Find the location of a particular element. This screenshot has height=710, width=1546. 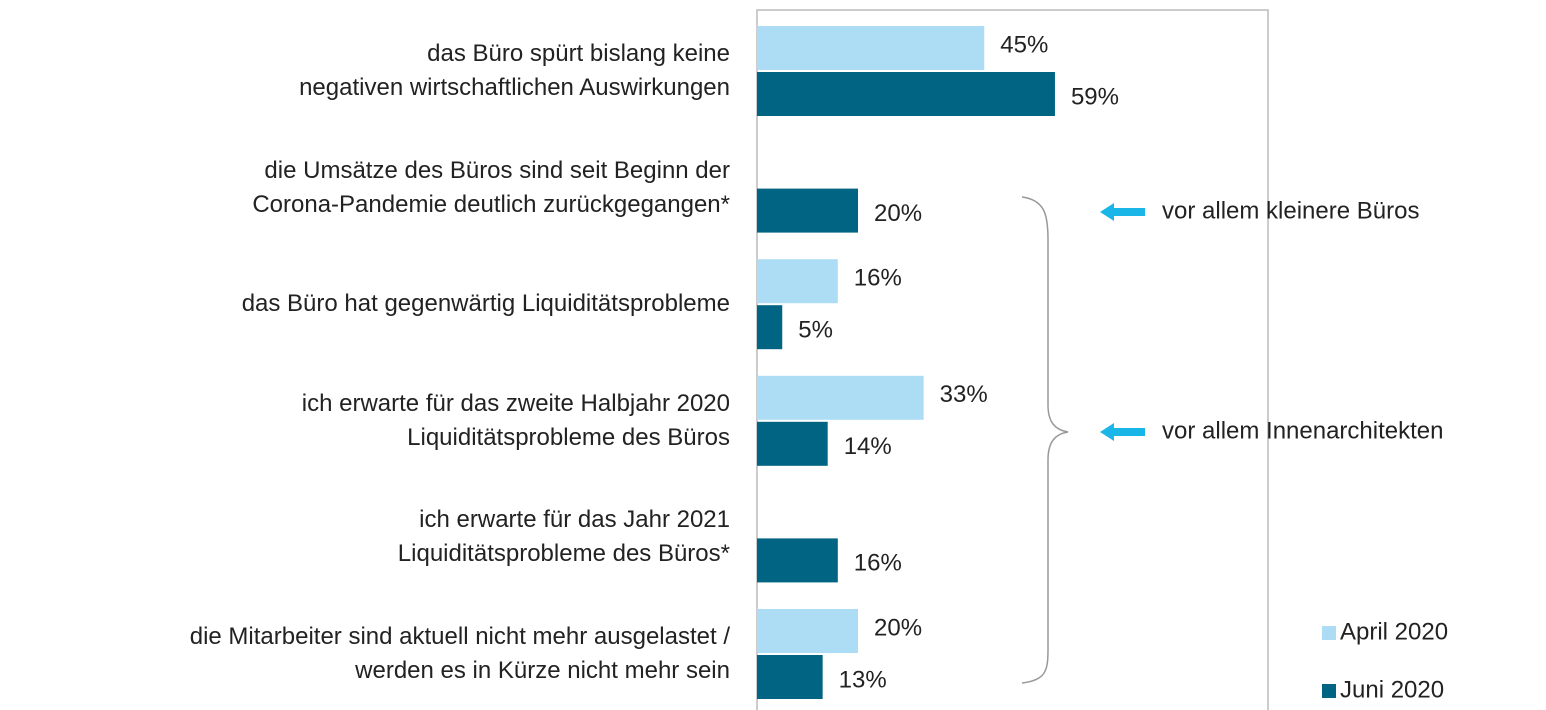

value-label: 14% is located at coordinates (868, 446).